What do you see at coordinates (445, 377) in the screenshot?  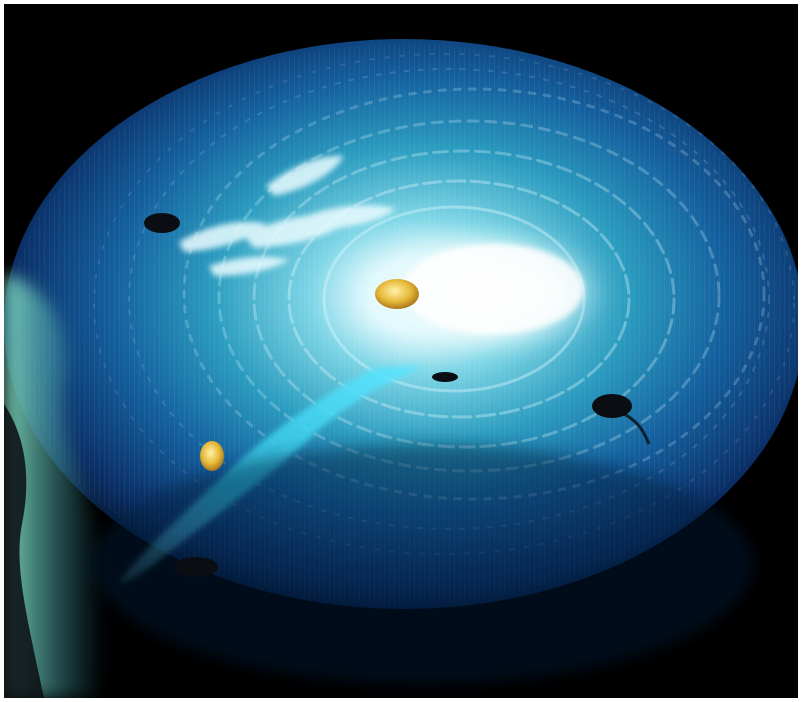 I see `dark-blob-center` at bounding box center [445, 377].